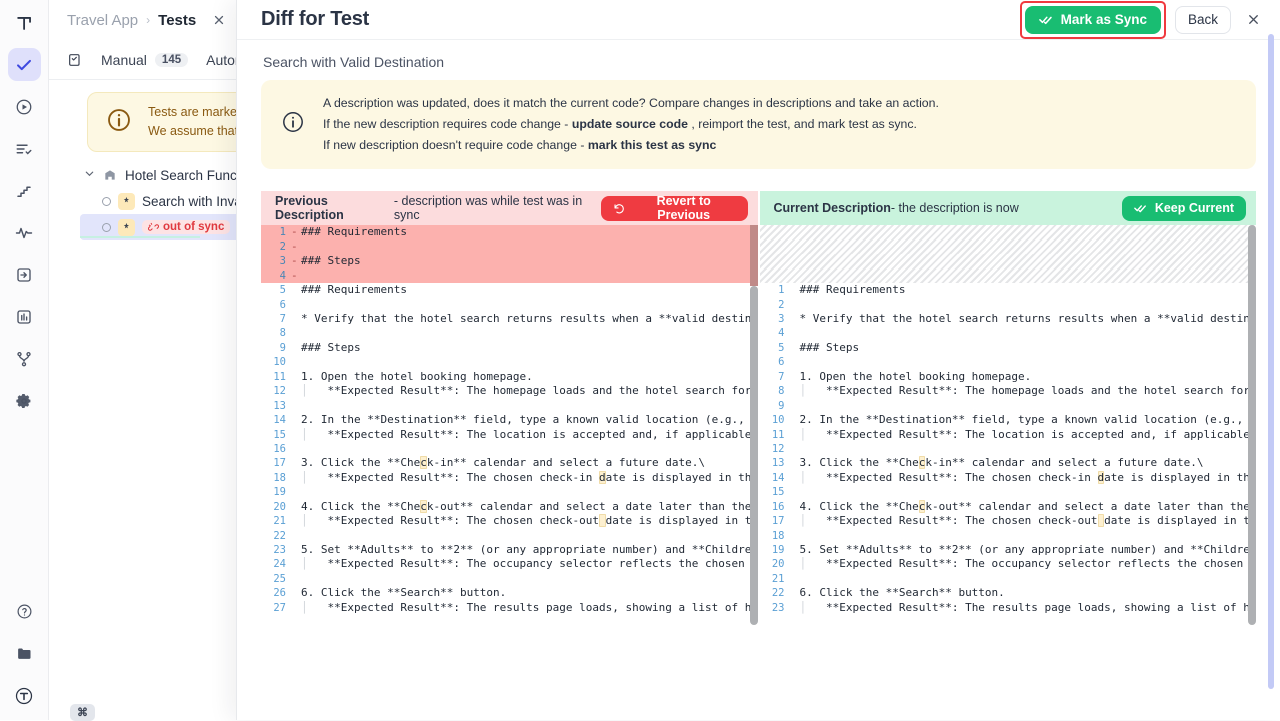  I want to click on line-number: 3, so click(276, 261).